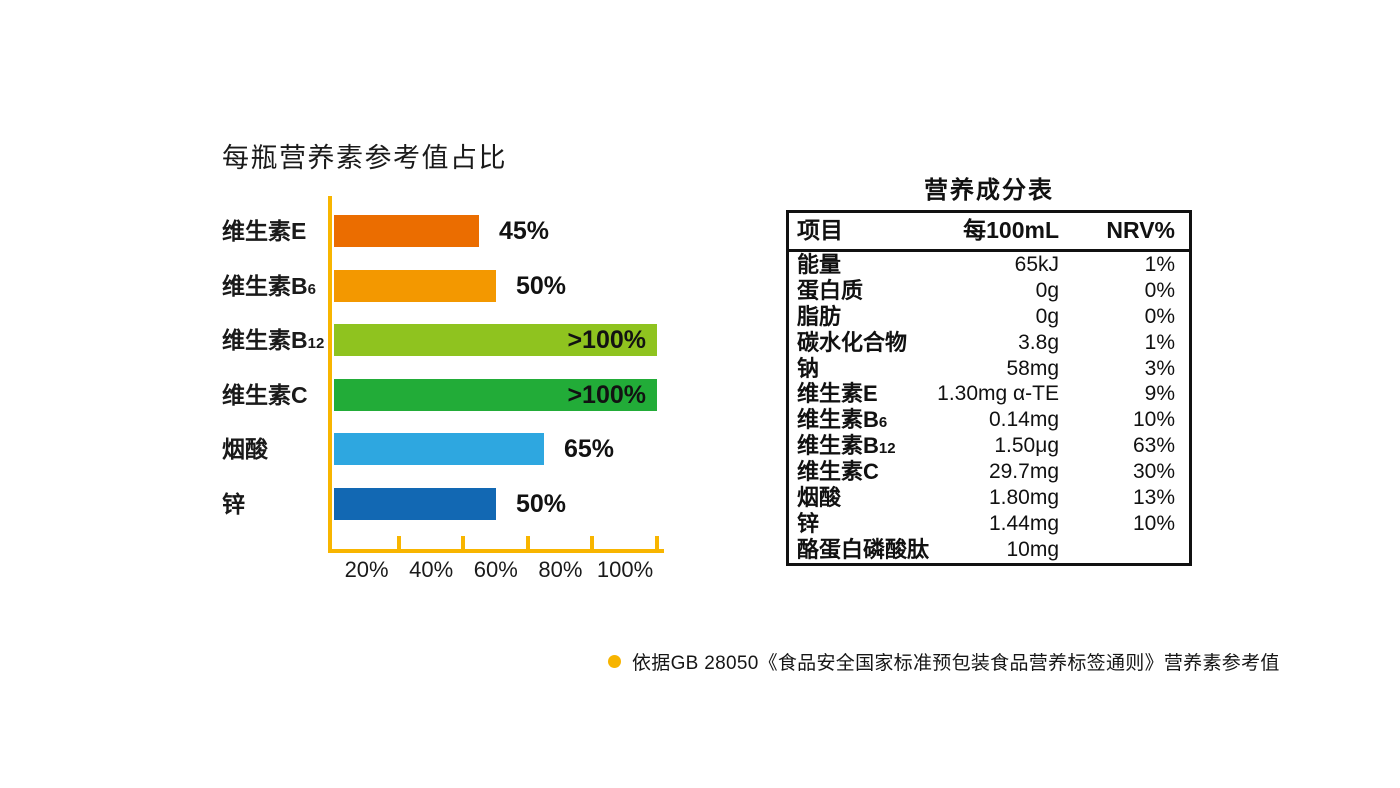 This screenshot has width=1400, height=788. What do you see at coordinates (366, 569) in the screenshot?
I see `x-tick-label: 20%` at bounding box center [366, 569].